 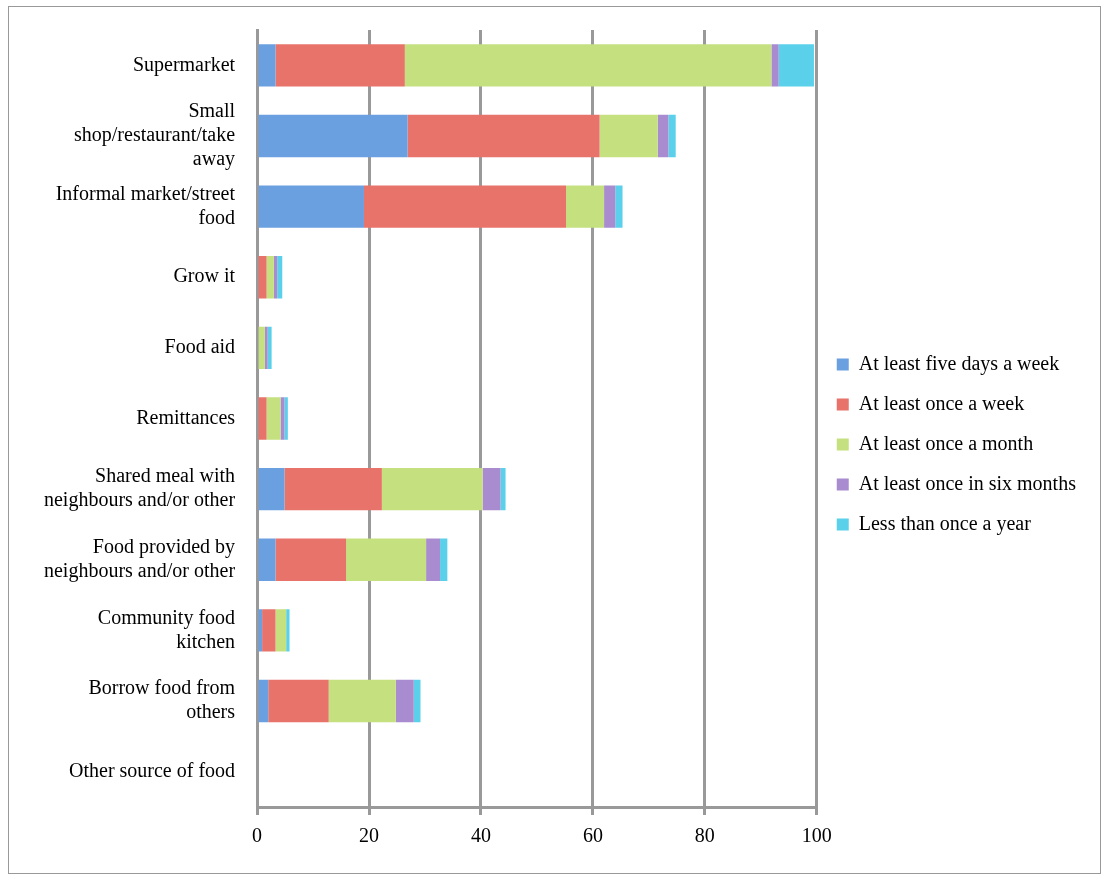 I want to click on legend-label: Less than once a year, so click(x=945, y=523).